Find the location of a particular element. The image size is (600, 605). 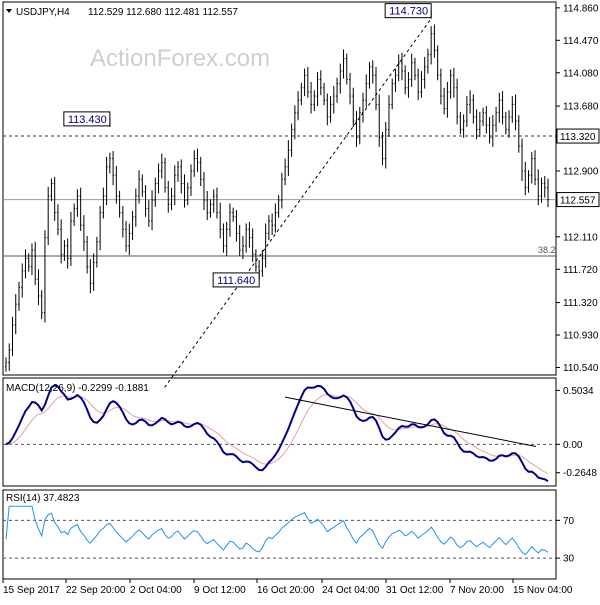

rsi-line is located at coordinates (277, 530).